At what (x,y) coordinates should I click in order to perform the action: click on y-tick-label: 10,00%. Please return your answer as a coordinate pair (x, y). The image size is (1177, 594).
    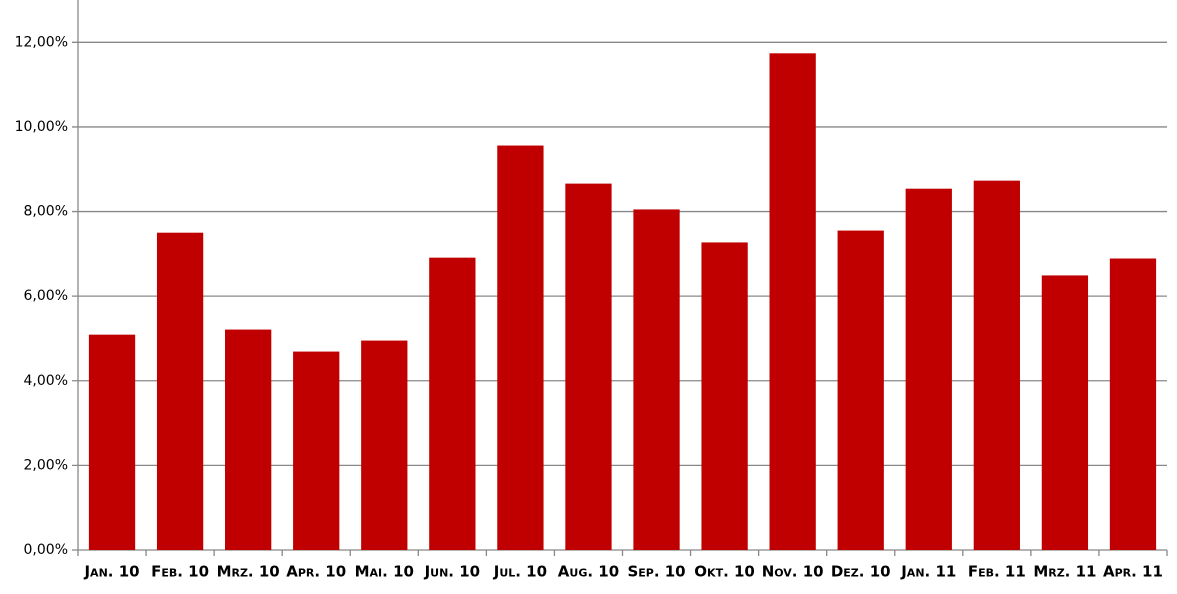
    Looking at the image, I should click on (41, 127).